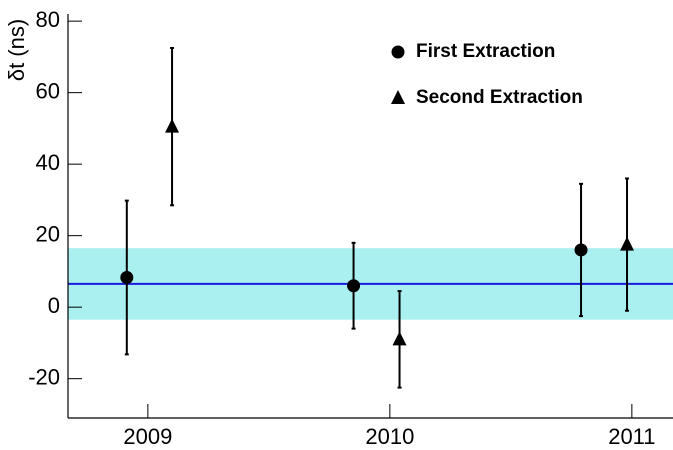 The width and height of the screenshot is (673, 450). What do you see at coordinates (54, 305) in the screenshot?
I see `y-tick-label: 0` at bounding box center [54, 305].